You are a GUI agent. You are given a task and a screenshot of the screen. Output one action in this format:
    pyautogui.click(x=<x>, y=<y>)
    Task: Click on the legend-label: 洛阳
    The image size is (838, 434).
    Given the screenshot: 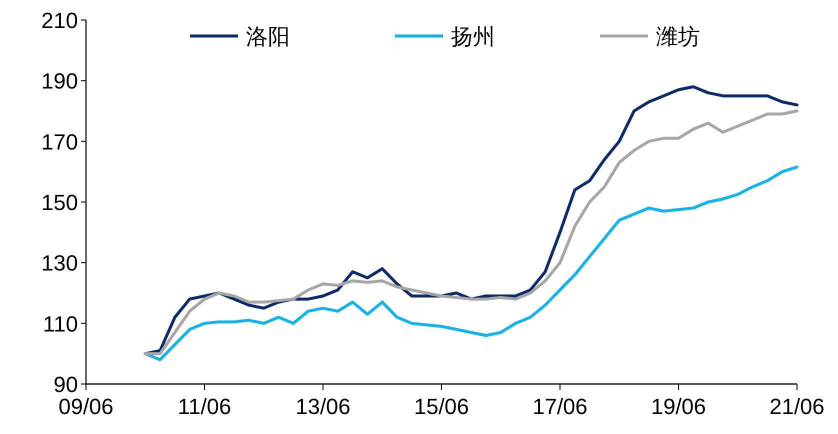 What is the action you would take?
    pyautogui.click(x=268, y=36)
    